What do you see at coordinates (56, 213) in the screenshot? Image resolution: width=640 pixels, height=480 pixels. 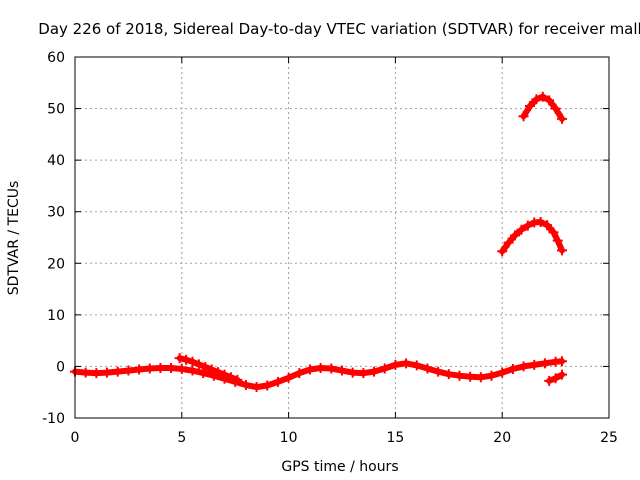 I see `y-tick-label: 30` at bounding box center [56, 213].